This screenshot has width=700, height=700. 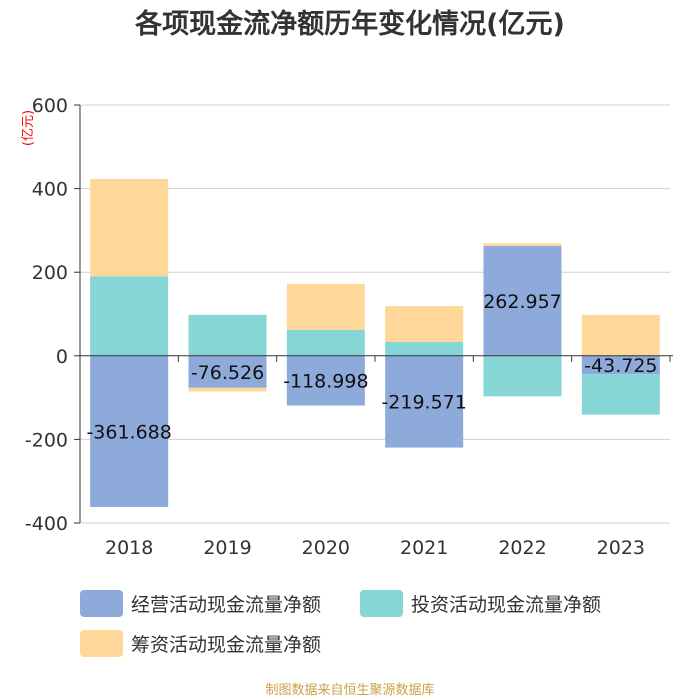 What do you see at coordinates (50, 273) in the screenshot?
I see `y-tick-label: 200` at bounding box center [50, 273].